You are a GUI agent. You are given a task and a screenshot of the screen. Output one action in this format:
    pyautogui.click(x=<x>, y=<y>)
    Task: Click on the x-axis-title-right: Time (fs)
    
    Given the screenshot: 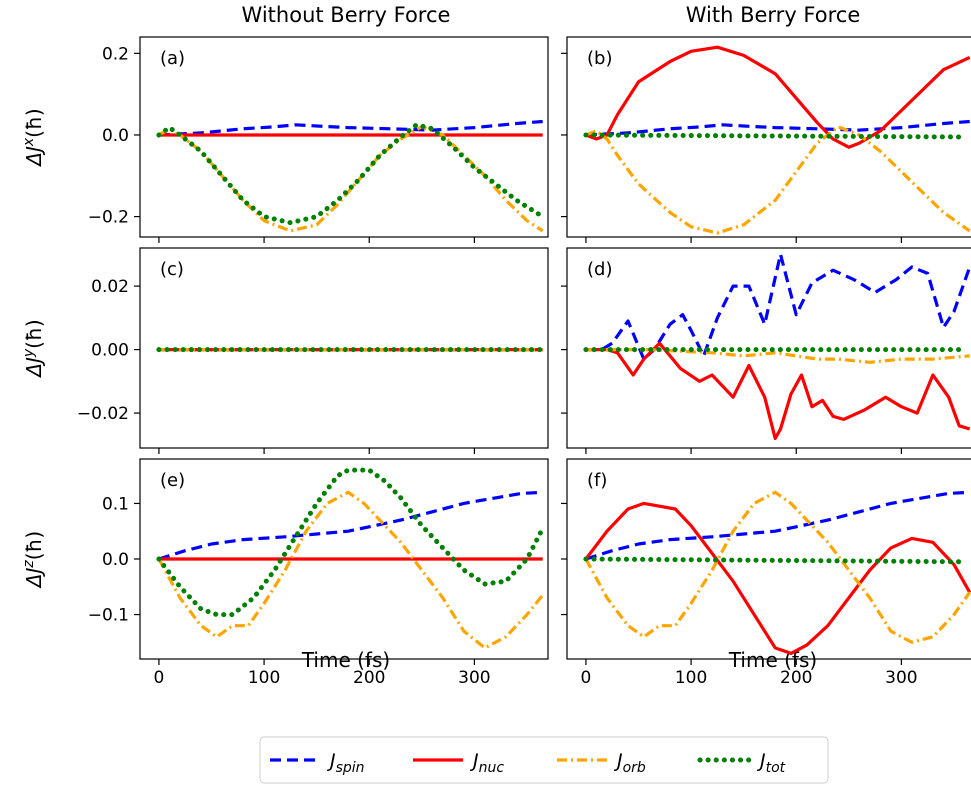 What is the action you would take?
    pyautogui.click(x=772, y=660)
    